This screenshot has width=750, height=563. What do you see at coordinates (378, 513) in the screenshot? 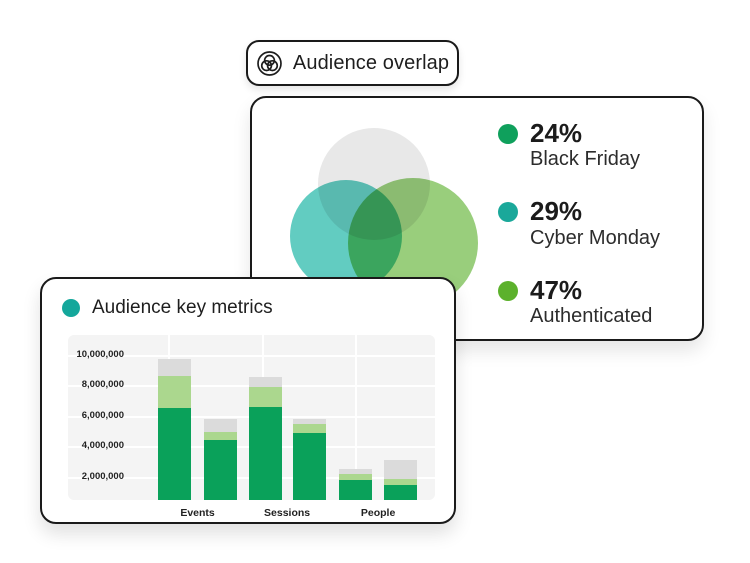
I see `x-axis-label: People` at bounding box center [378, 513].